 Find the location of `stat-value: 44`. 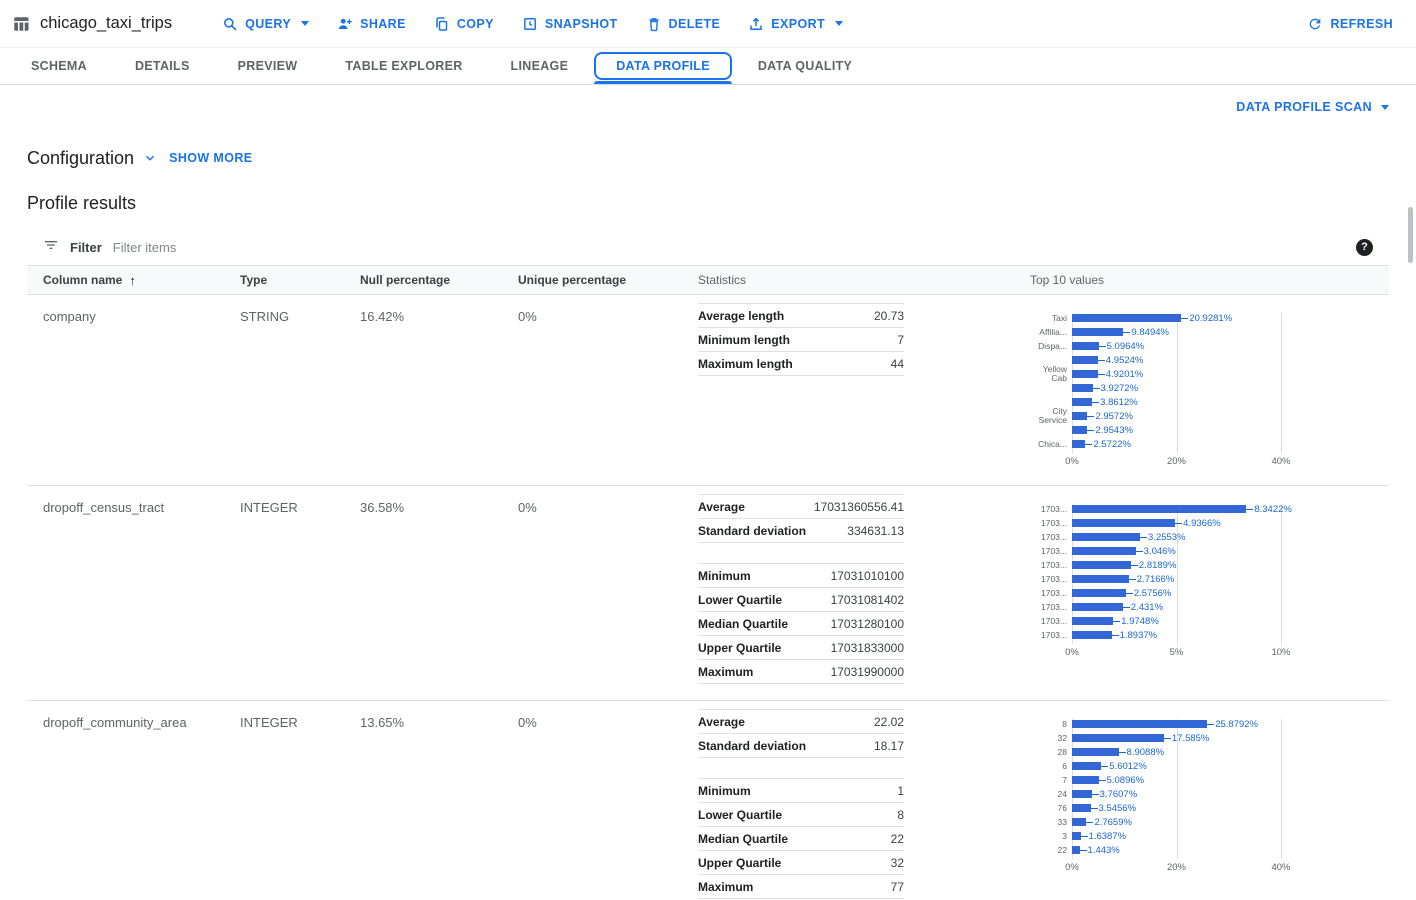

stat-value: 44 is located at coordinates (897, 363).